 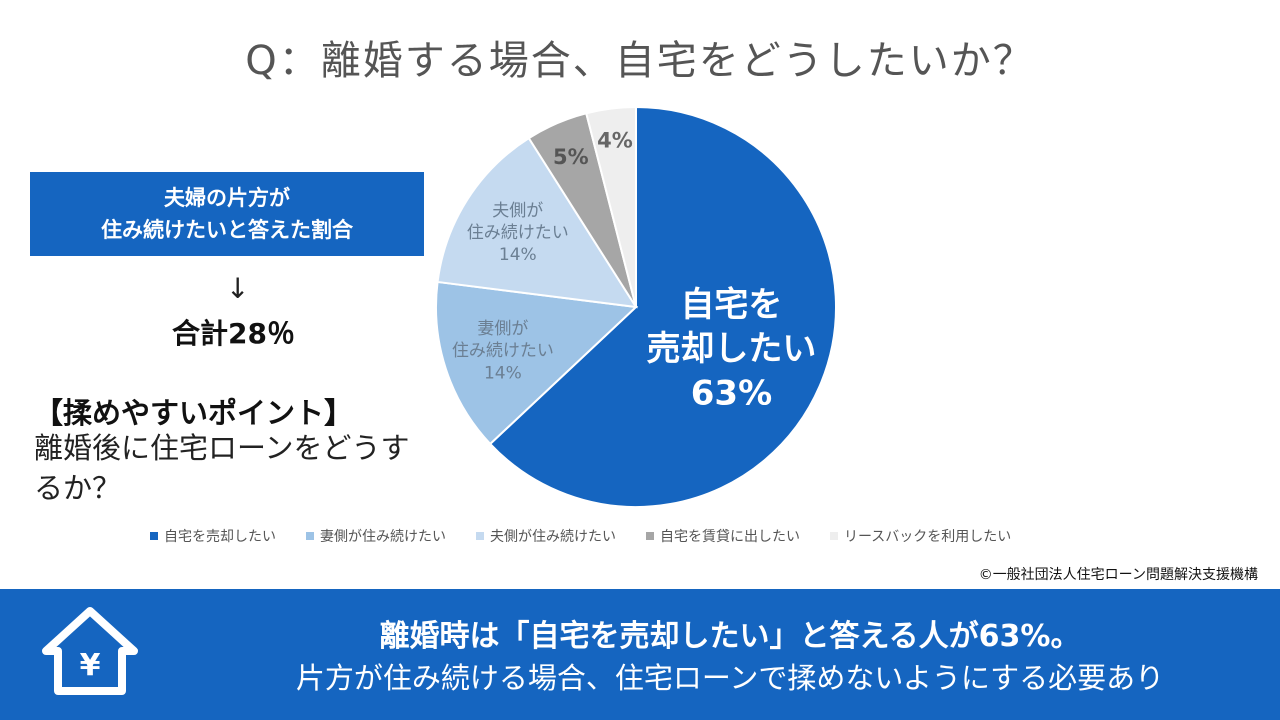 I want to click on house-yen-icon: ¥, so click(x=90, y=651).